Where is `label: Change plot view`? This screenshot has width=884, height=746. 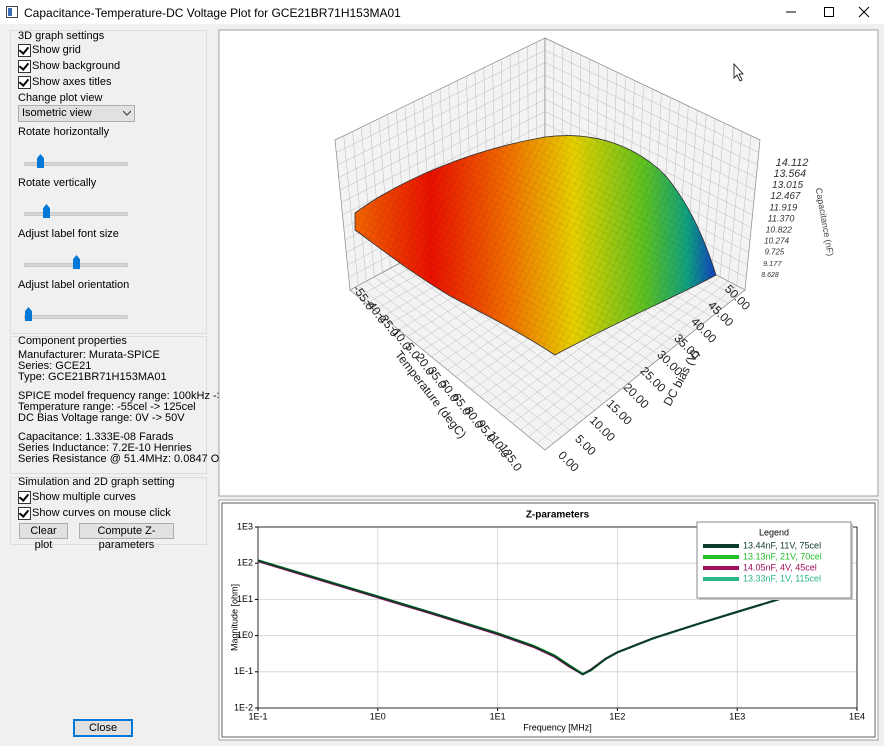 label: Change plot view is located at coordinates (60, 98).